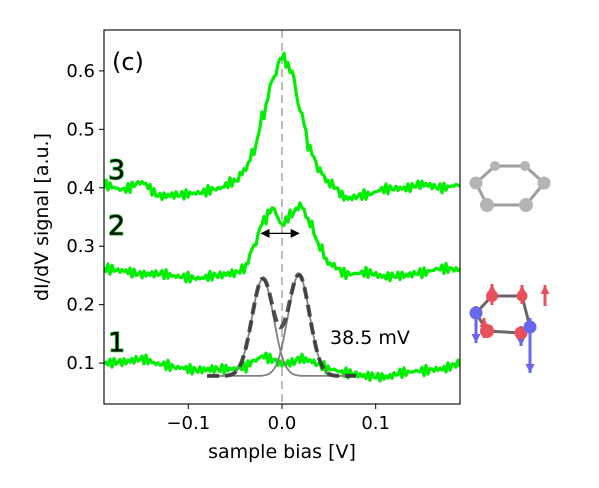 Image resolution: width=599 pixels, height=488 pixels. I want to click on curve-label-1: 1, so click(116, 342).